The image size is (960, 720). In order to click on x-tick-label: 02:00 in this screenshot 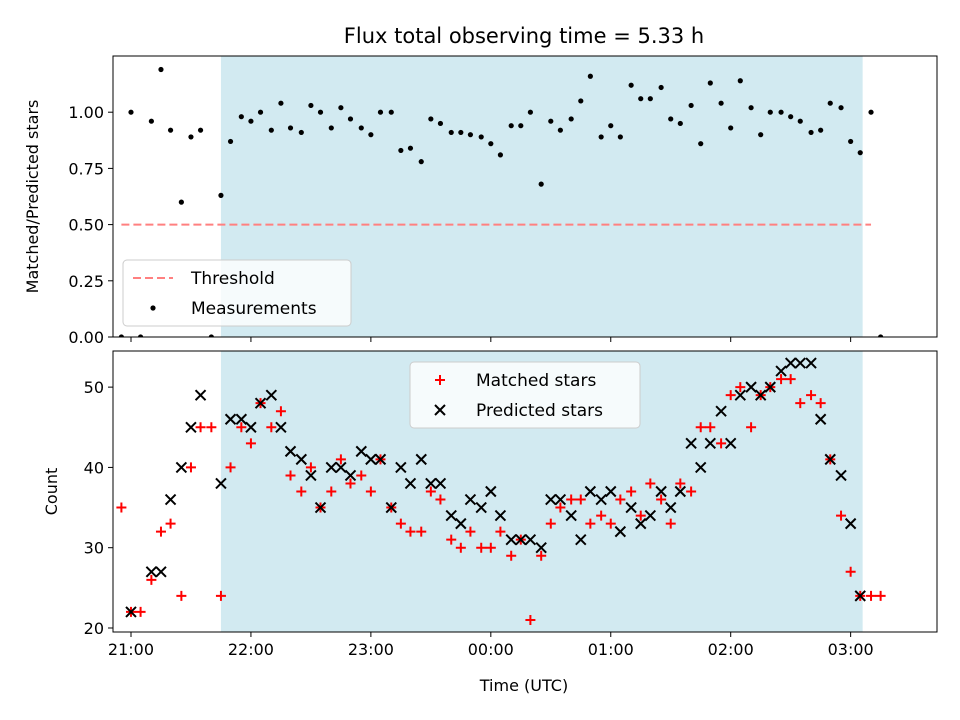, I will do `click(731, 649)`.